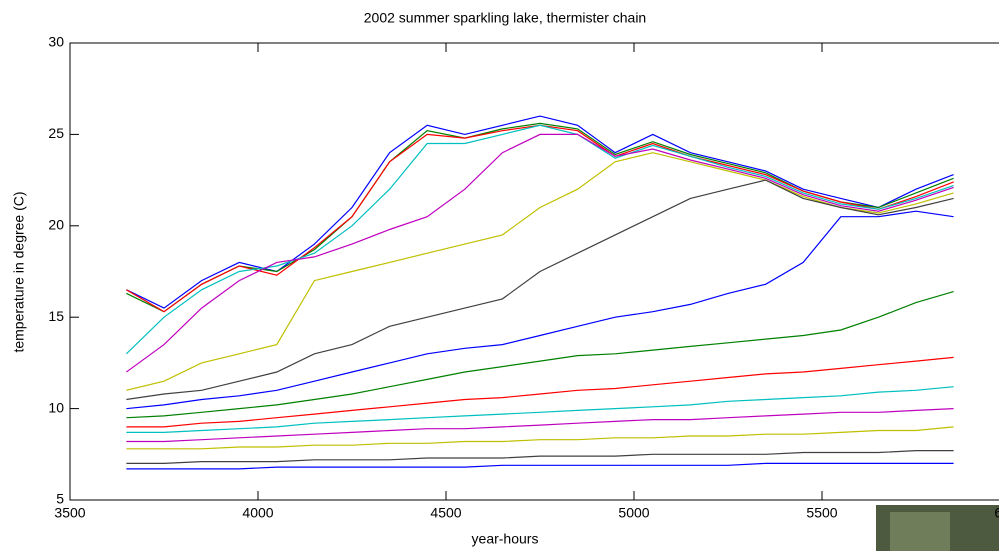 This screenshot has width=999, height=551. I want to click on x-tick-label: 4000, so click(257, 513).